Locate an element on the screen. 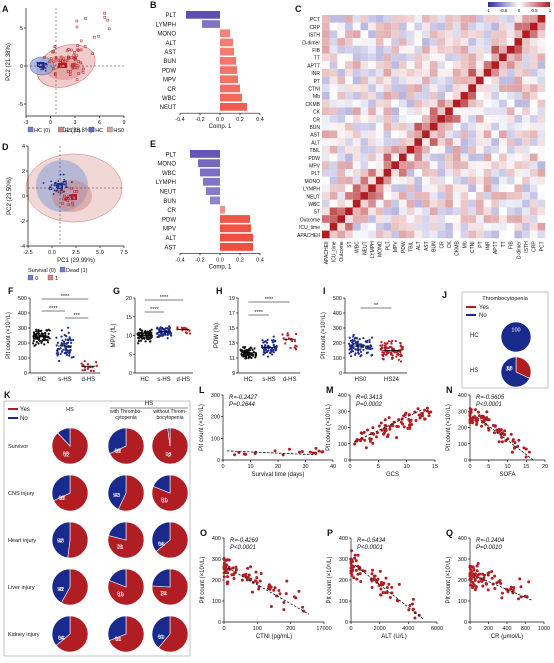 The height and width of the screenshot is (663, 554). heatmap-row-label: CR is located at coordinates (317, 120).